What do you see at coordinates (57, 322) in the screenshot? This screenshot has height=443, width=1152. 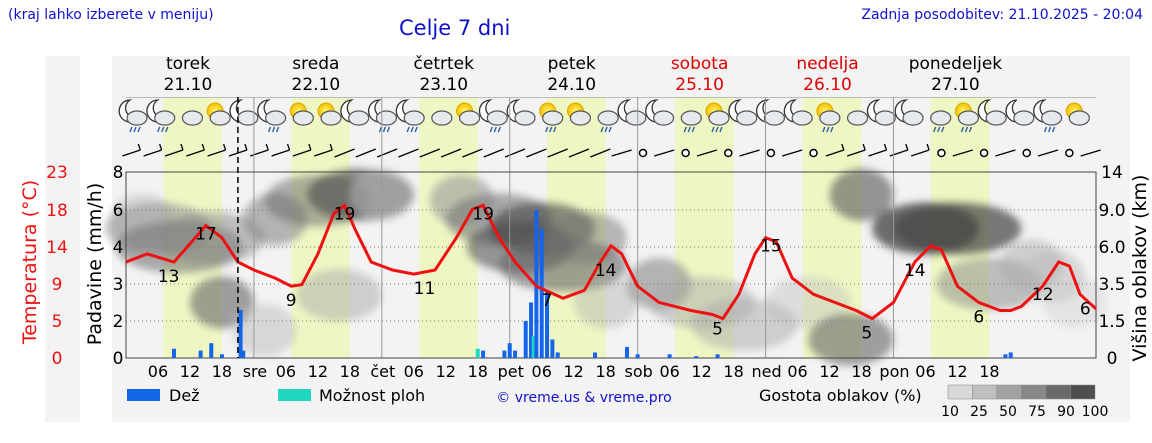 I see `temp-tick-5: 5` at bounding box center [57, 322].